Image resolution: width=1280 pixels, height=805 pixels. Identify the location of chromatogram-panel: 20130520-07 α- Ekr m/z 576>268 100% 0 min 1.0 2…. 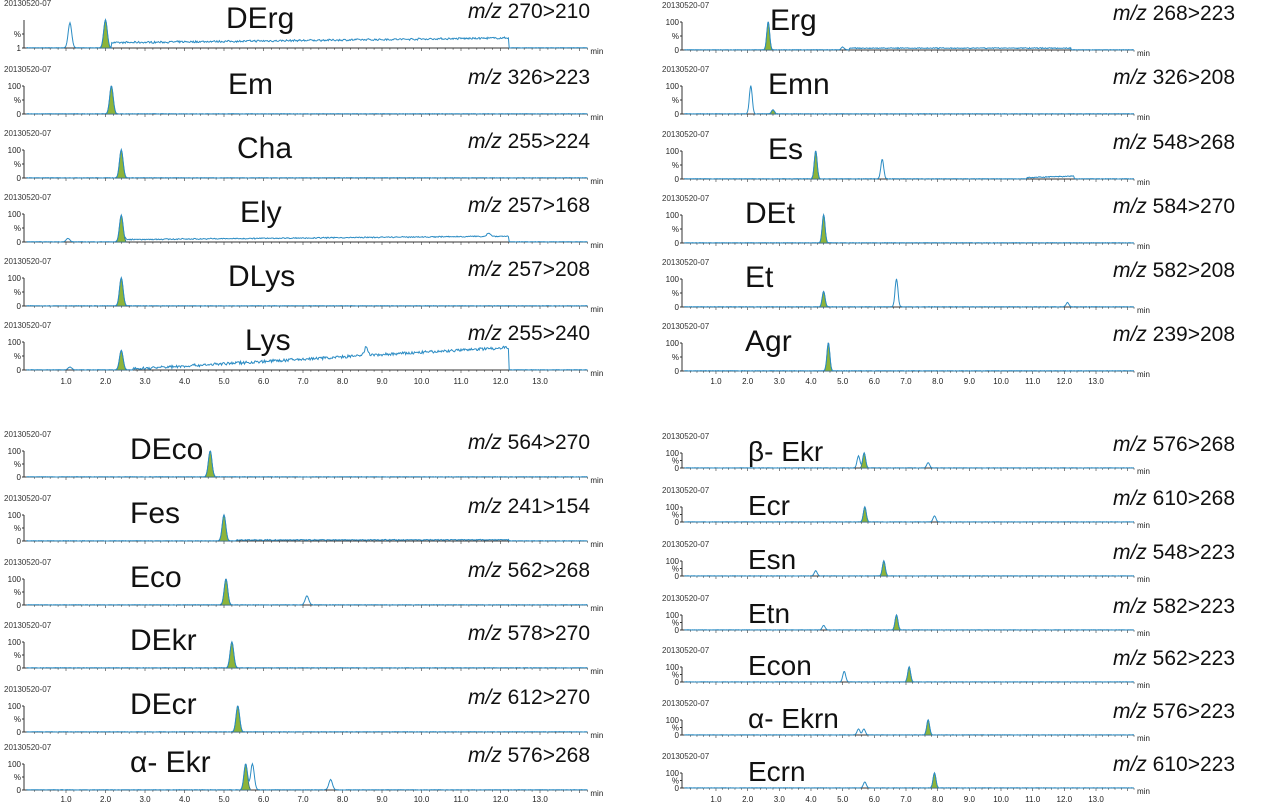
(303, 773).